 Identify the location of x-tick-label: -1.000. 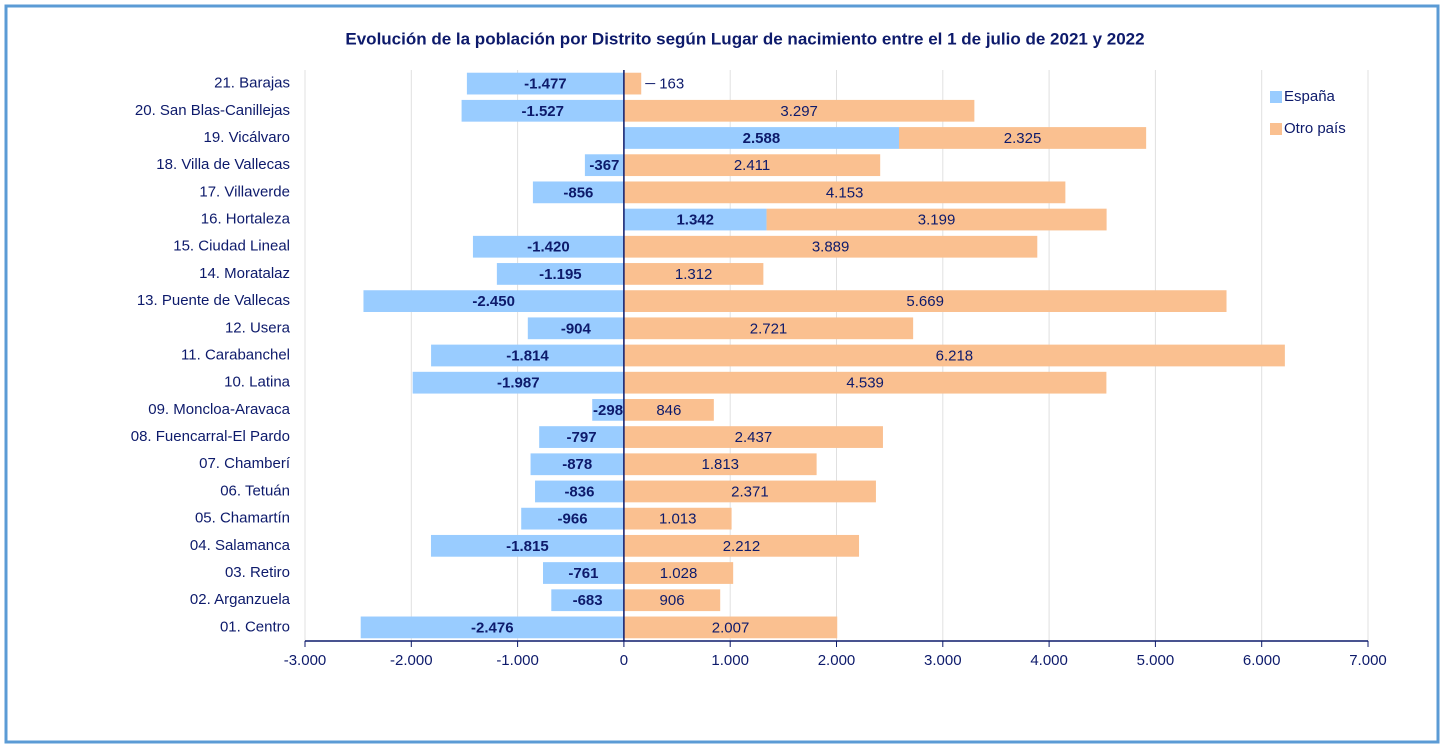
(517, 660).